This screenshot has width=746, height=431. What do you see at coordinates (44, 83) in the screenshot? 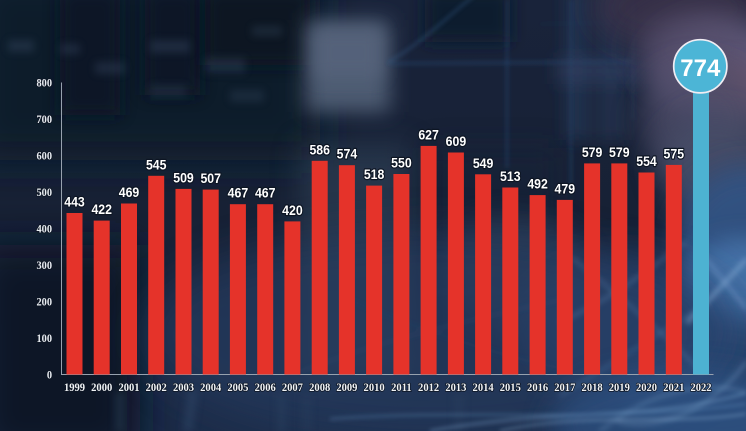
I see `svg-text: 800` at bounding box center [44, 83].